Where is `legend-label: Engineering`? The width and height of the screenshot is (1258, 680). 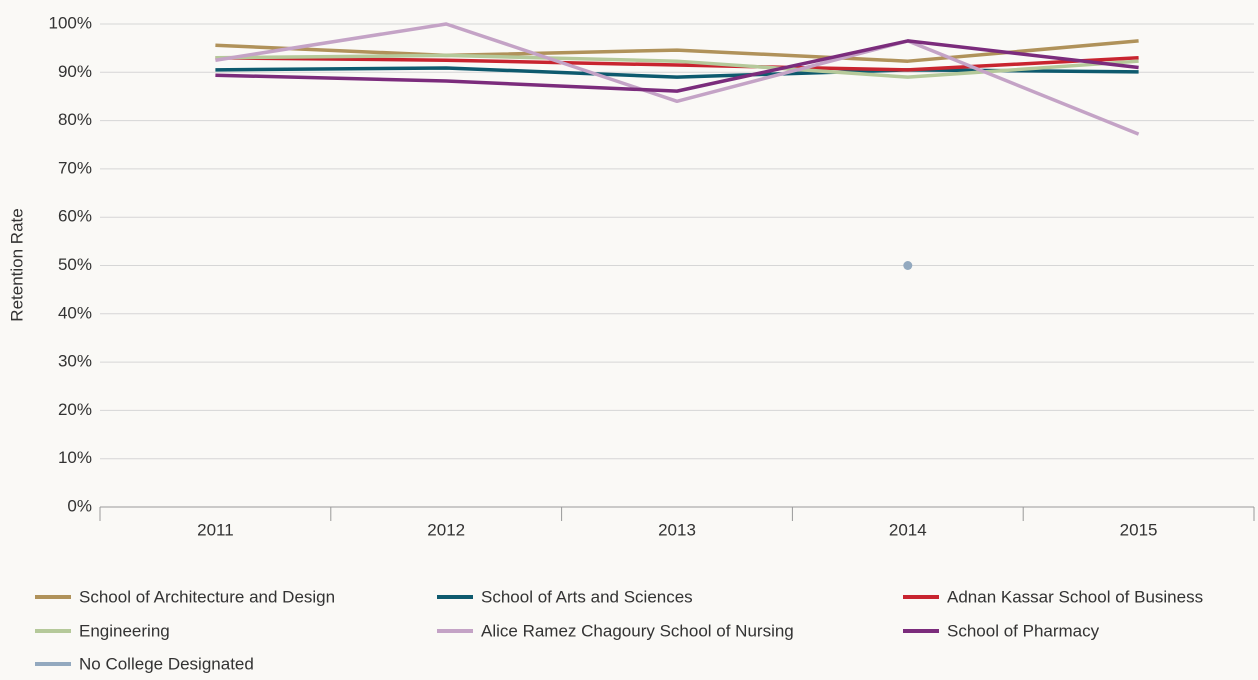
legend-label: Engineering is located at coordinates (124, 630).